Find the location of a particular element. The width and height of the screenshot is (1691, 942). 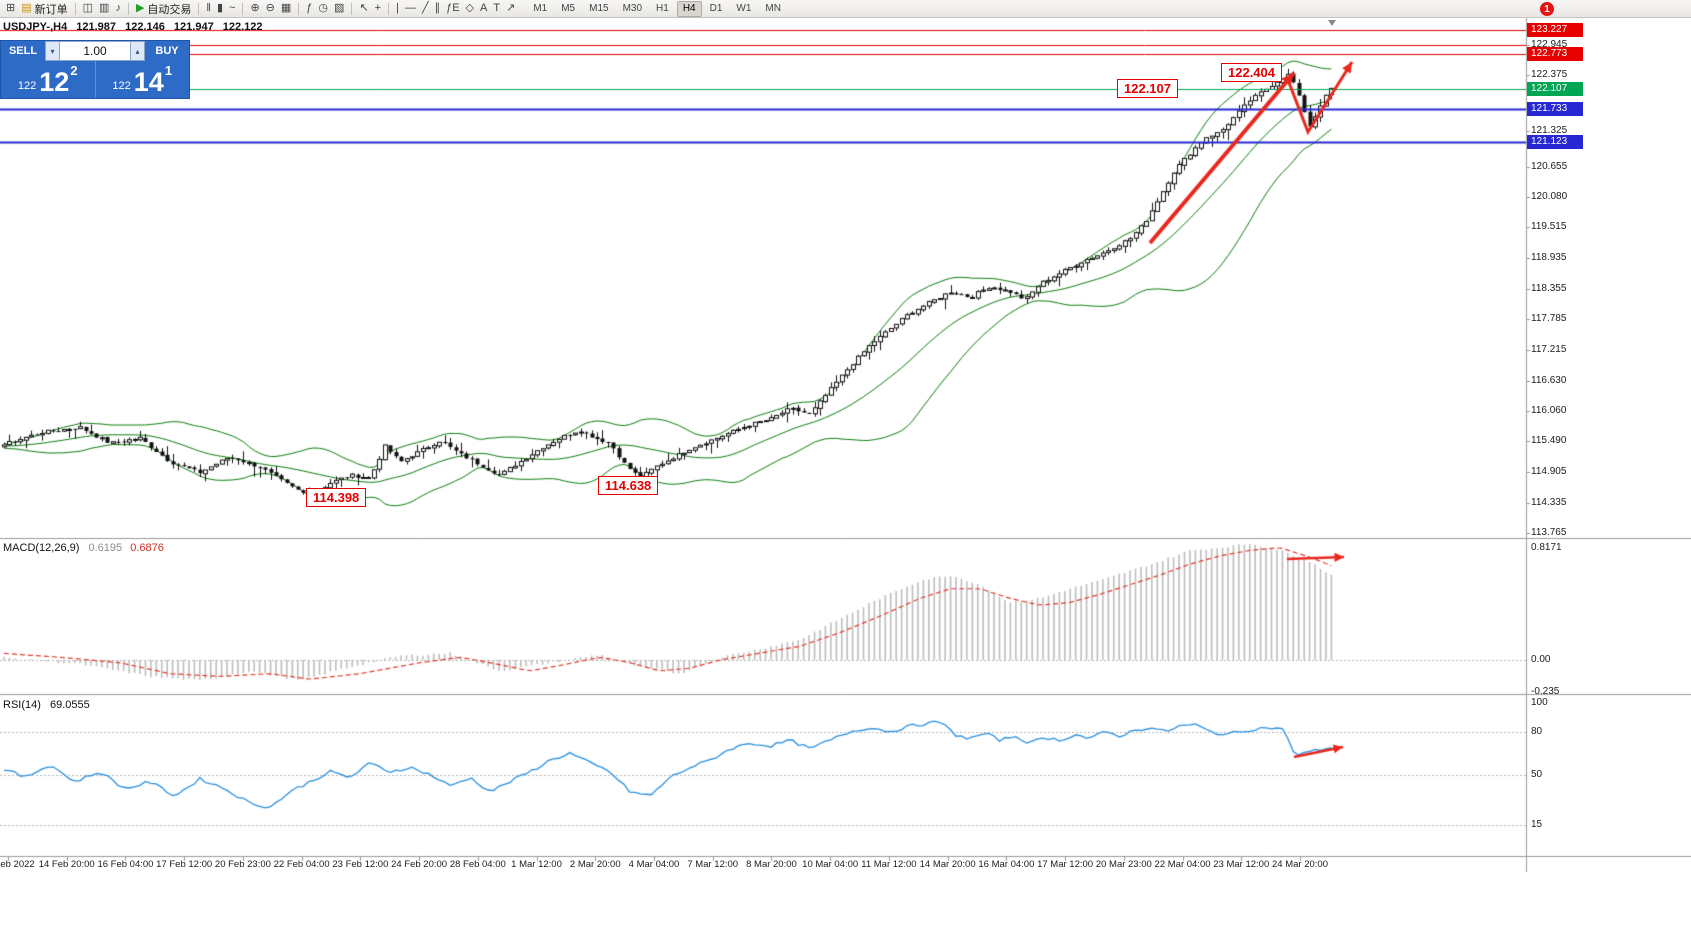

timeframe-h4-button: H4 is located at coordinates (689, 8).